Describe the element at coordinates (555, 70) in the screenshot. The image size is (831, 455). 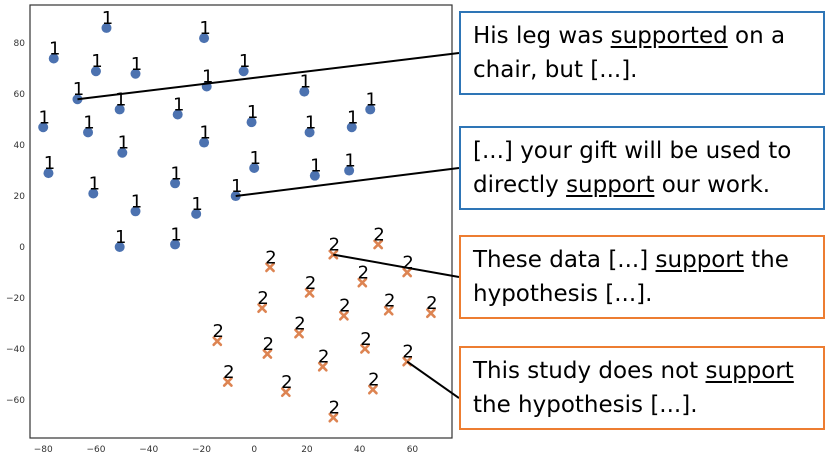
I see `callout-text: chair, but [...].` at that location.